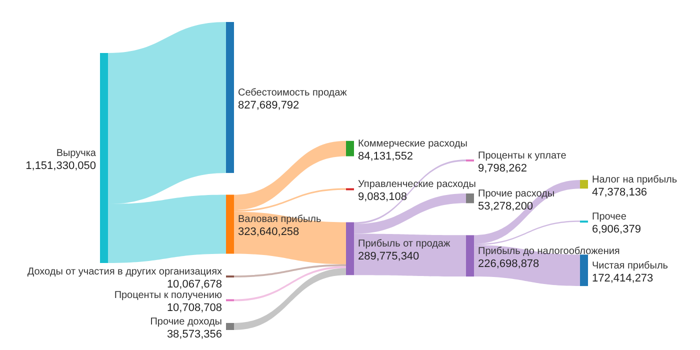  I want to click on data-label: 9,083,108, so click(382, 197).